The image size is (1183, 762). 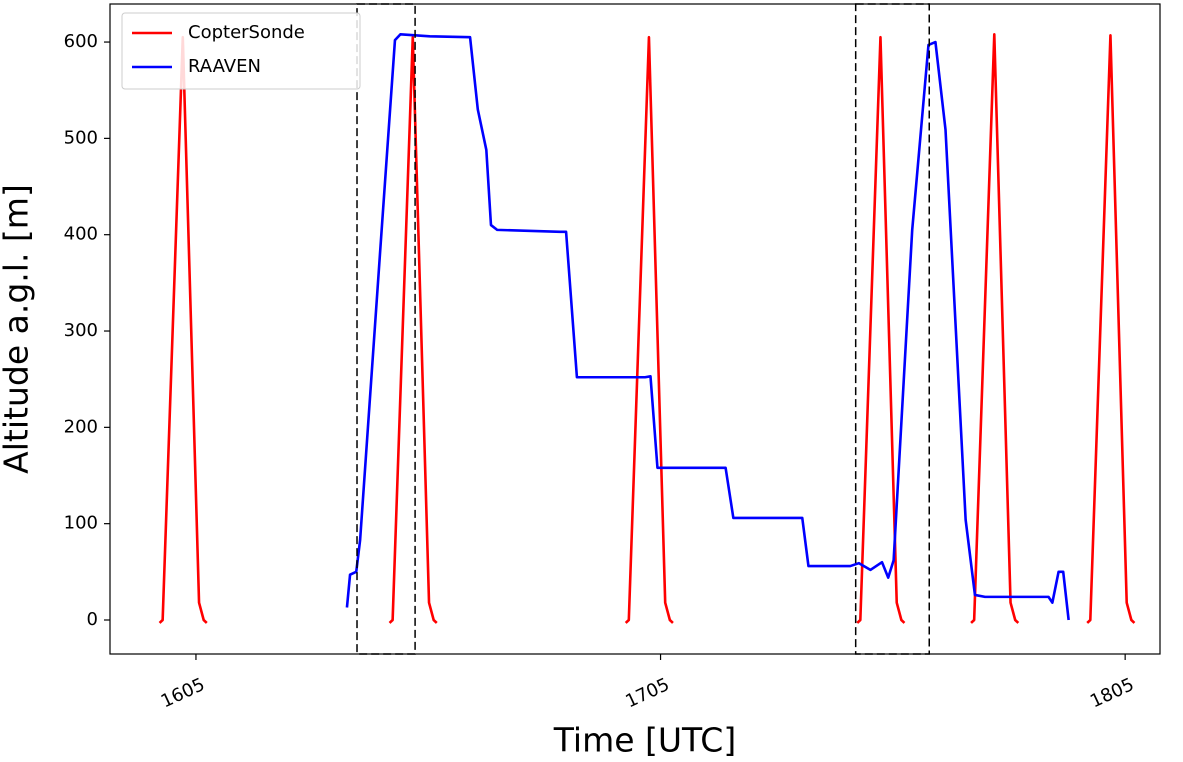 What do you see at coordinates (644, 740) in the screenshot?
I see `x-axis-label: Time [UTC]` at bounding box center [644, 740].